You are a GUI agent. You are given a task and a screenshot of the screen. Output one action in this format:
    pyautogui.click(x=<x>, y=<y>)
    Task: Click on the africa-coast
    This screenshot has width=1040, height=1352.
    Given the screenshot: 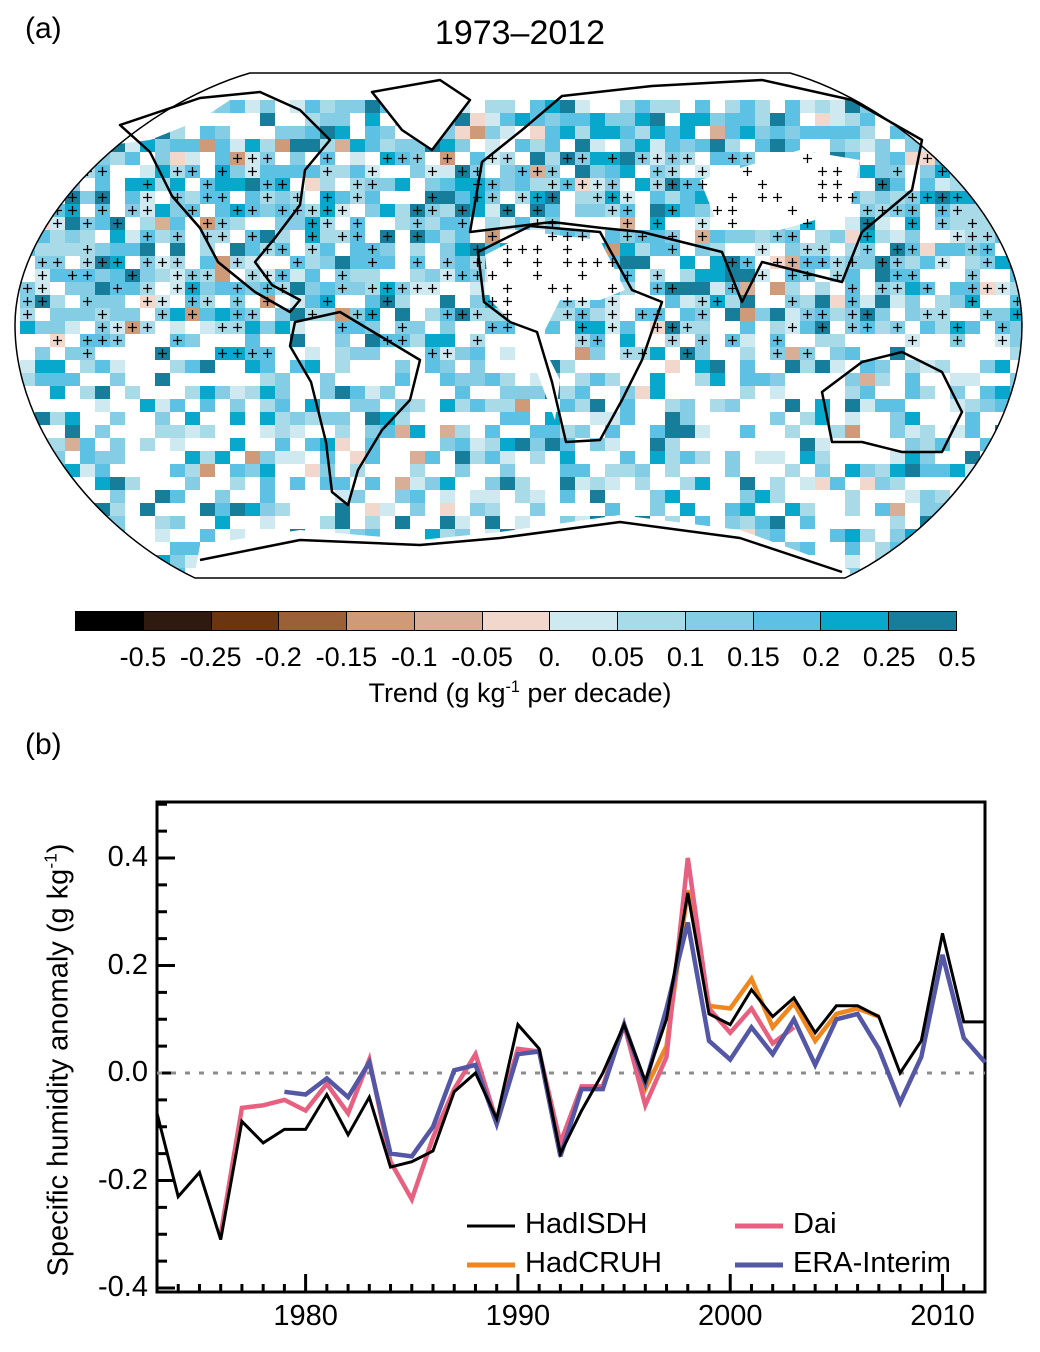 What is the action you would take?
    pyautogui.click(x=570, y=334)
    